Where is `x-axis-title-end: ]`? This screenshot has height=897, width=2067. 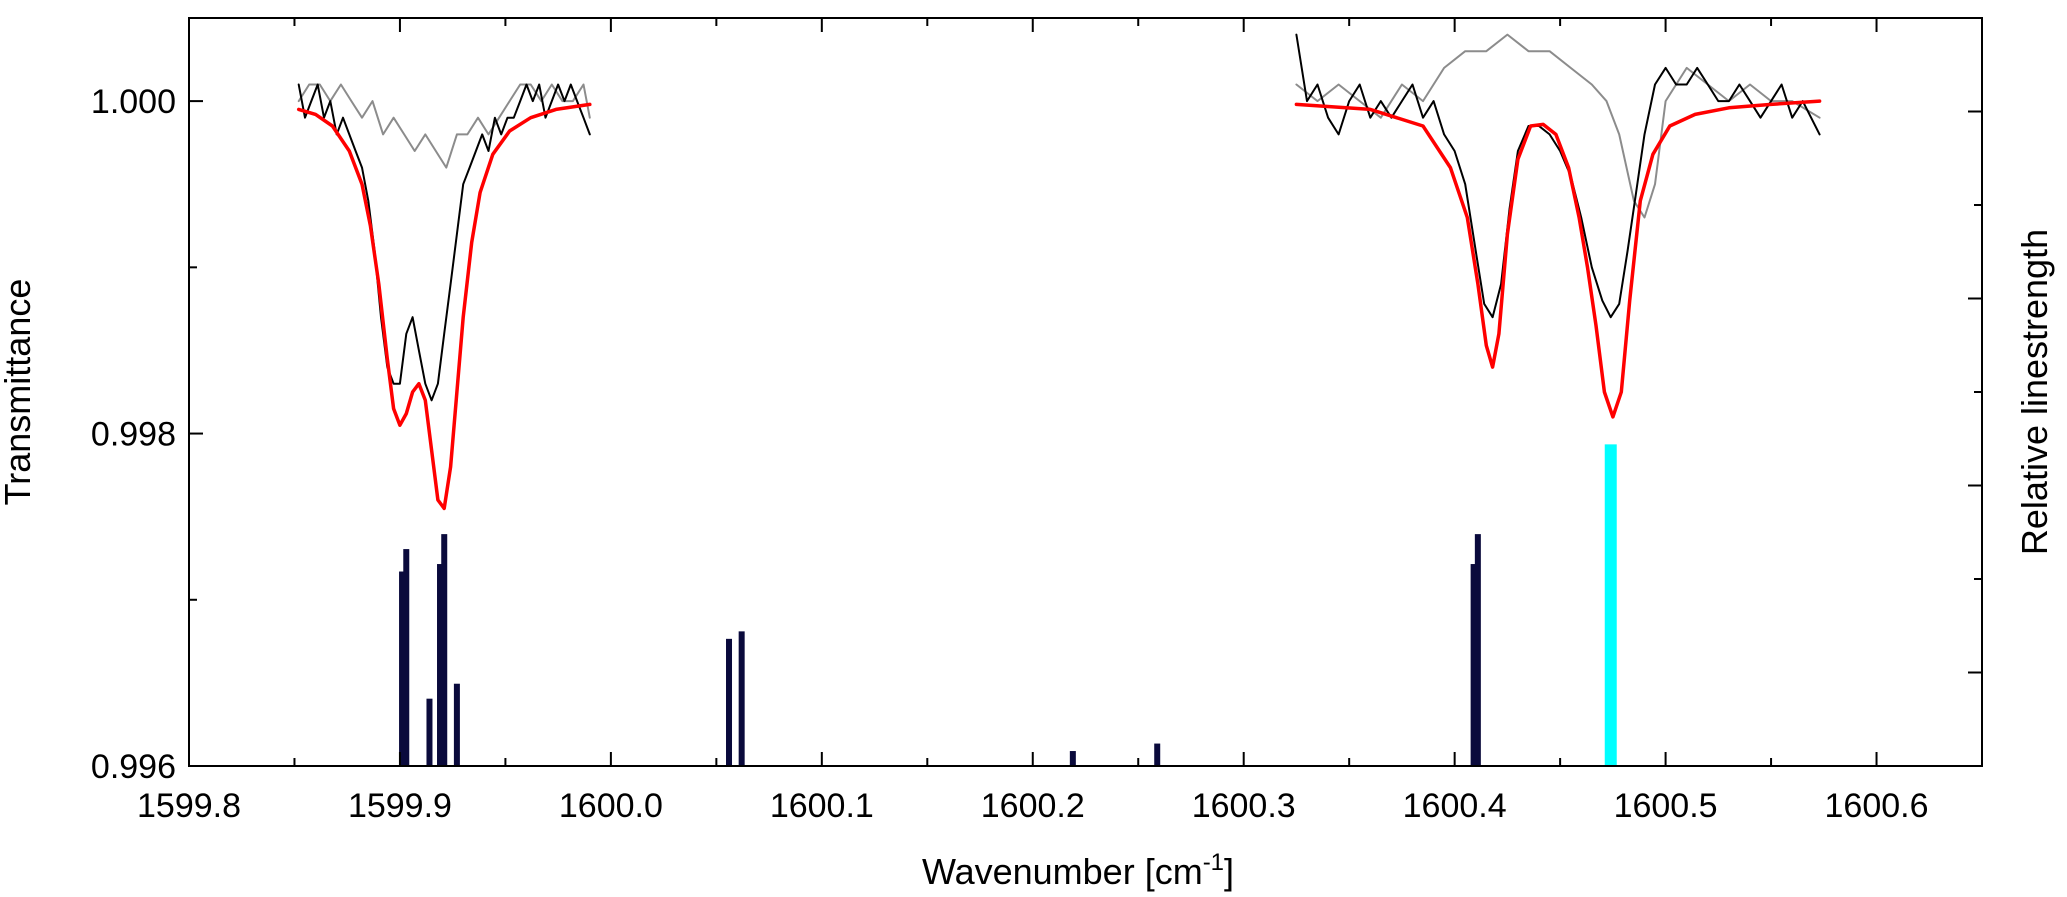
x-axis-title-end: ] is located at coordinates (1229, 871).